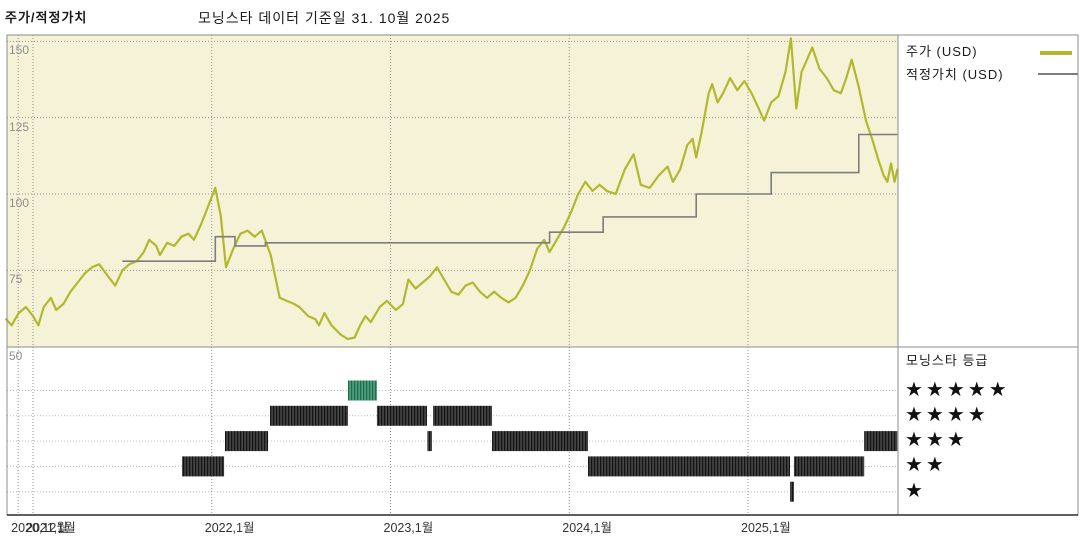 The height and width of the screenshot is (540, 1080). I want to click on y-tick-label: 100, so click(19, 203).